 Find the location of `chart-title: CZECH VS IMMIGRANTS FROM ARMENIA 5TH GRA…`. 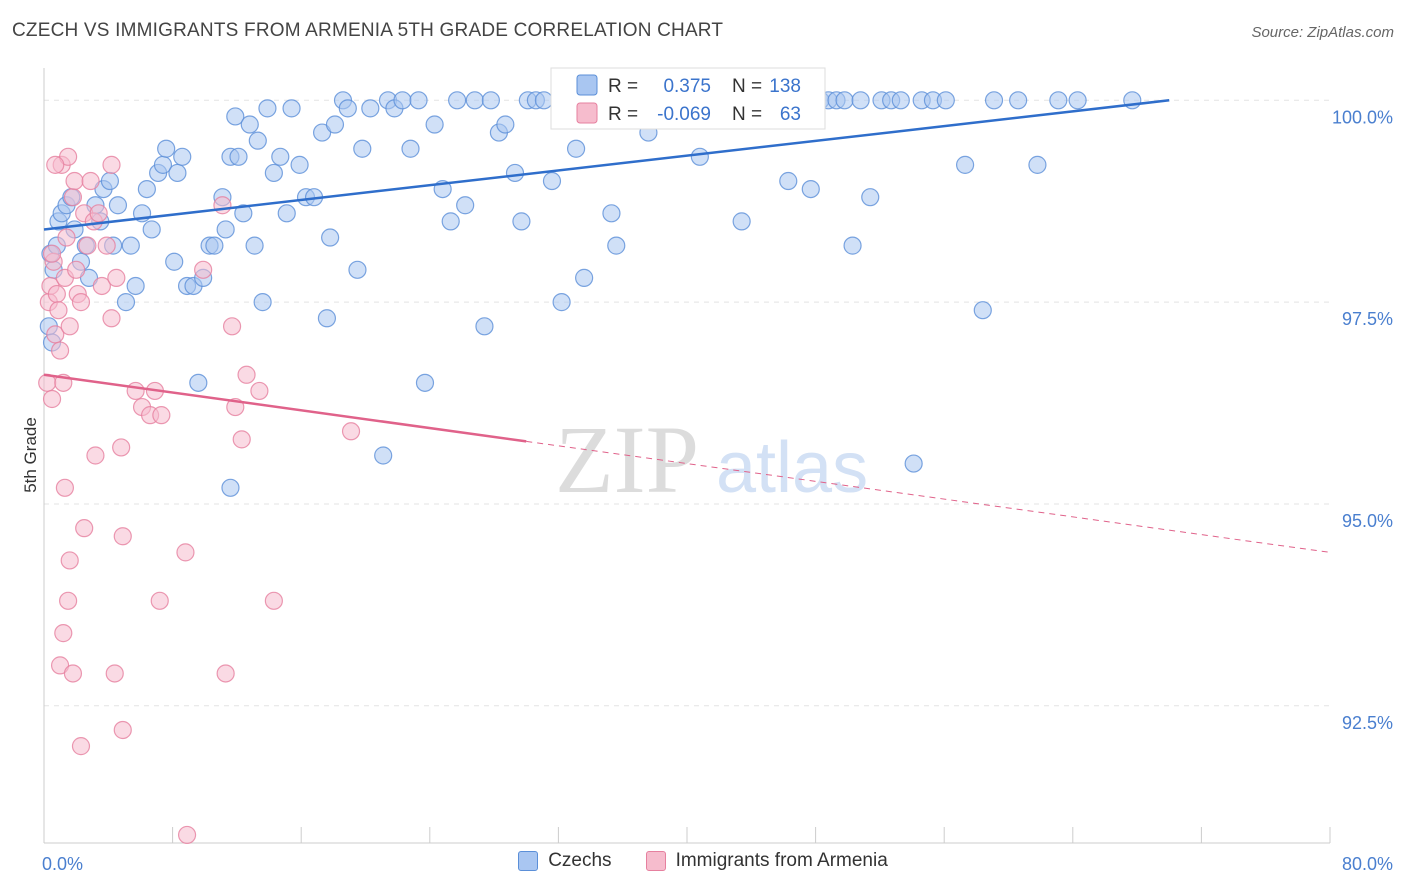

chart-title: CZECH VS IMMIGRANTS FROM ARMENIA 5TH GRA… is located at coordinates (368, 30).